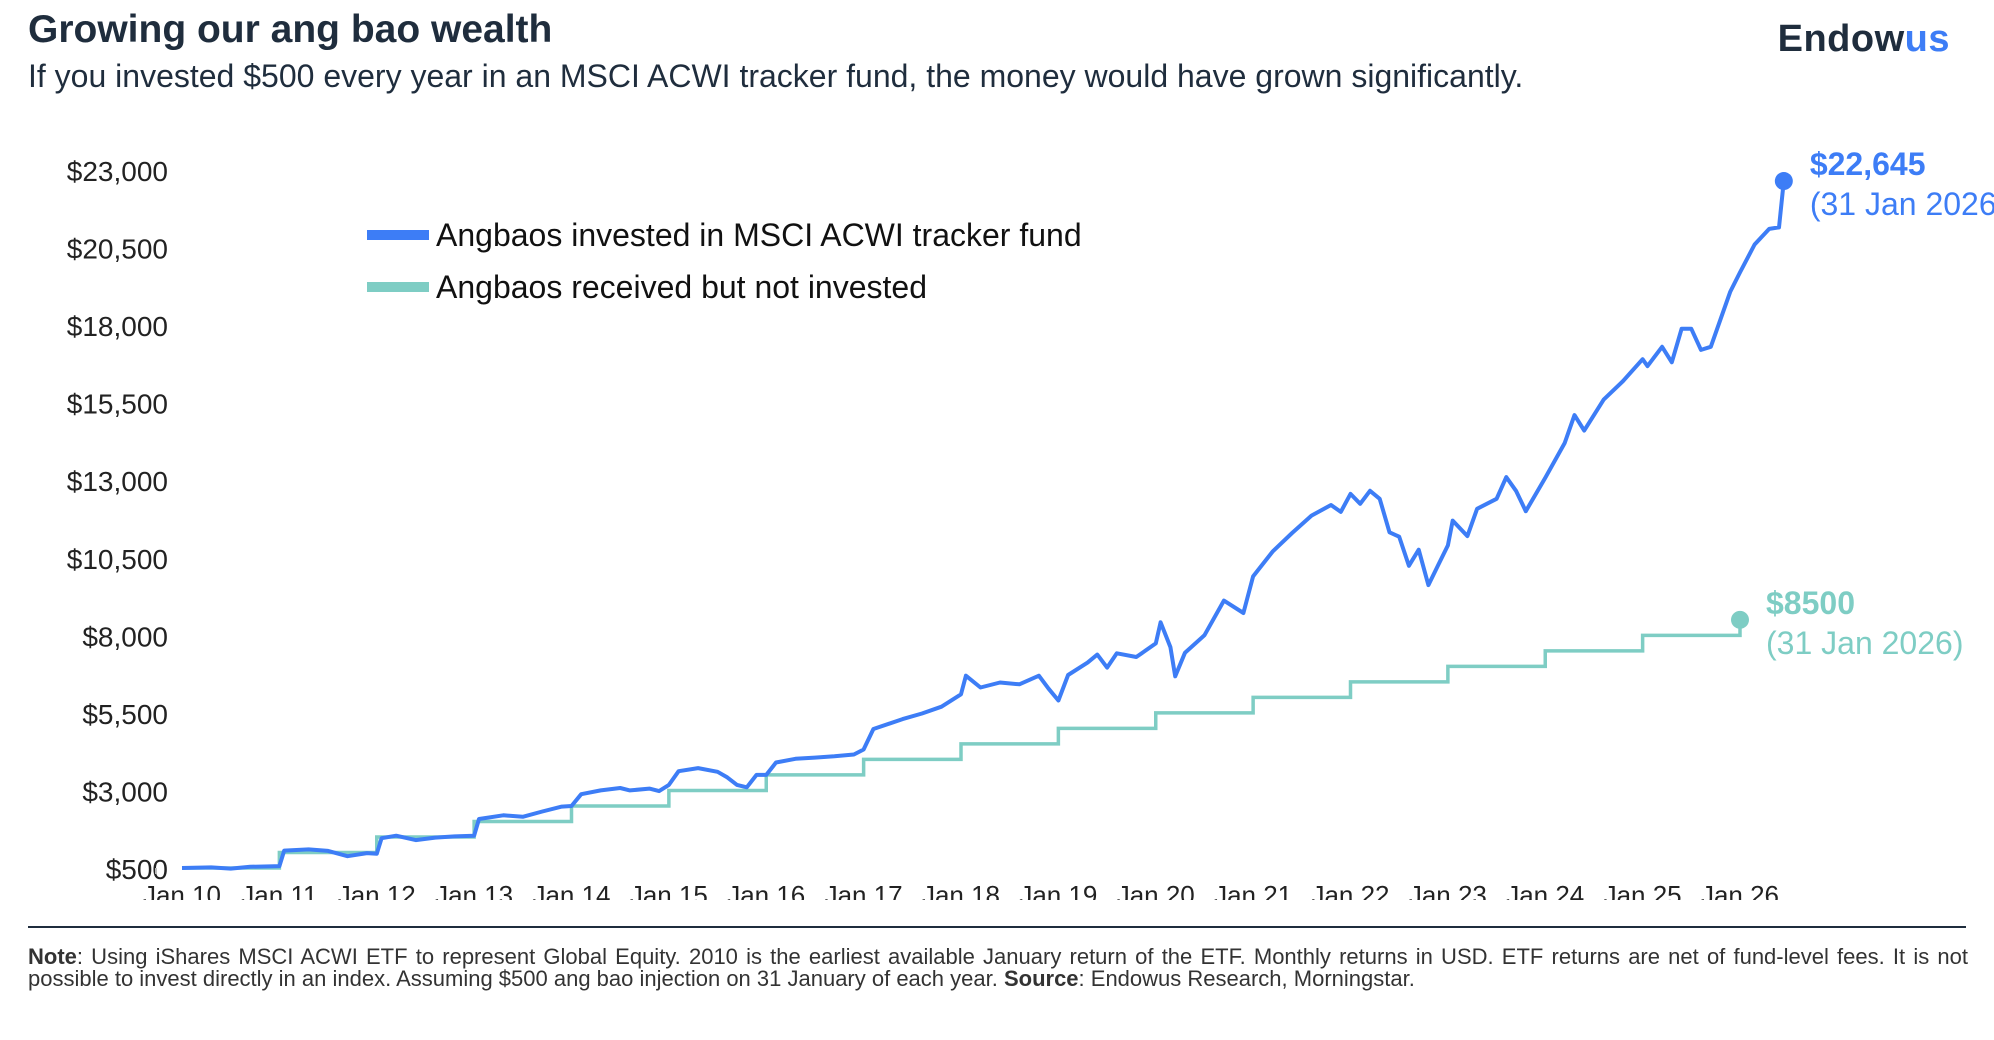 This screenshot has width=1994, height=1040. I want to click on y-tick-label: $5,500, so click(125, 714).